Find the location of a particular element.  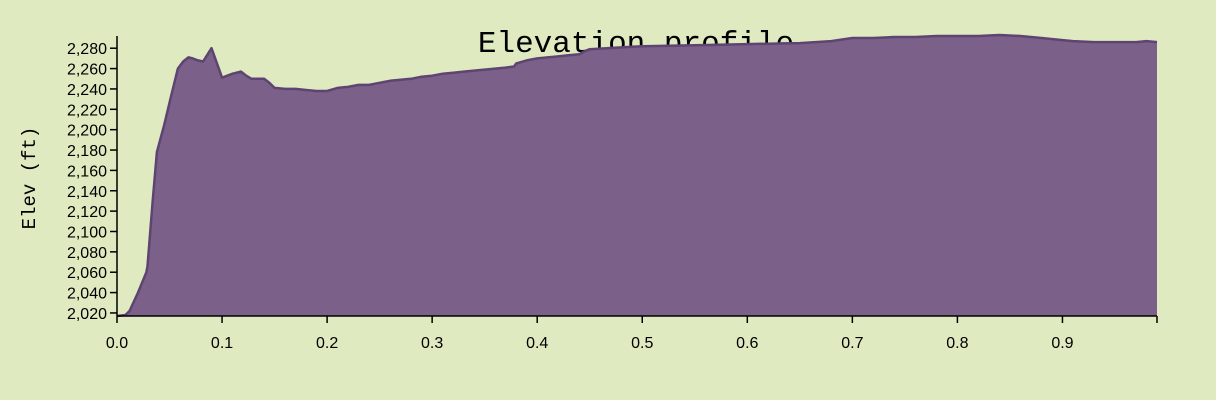

y-tick-label: 2,100 is located at coordinates (87, 232).